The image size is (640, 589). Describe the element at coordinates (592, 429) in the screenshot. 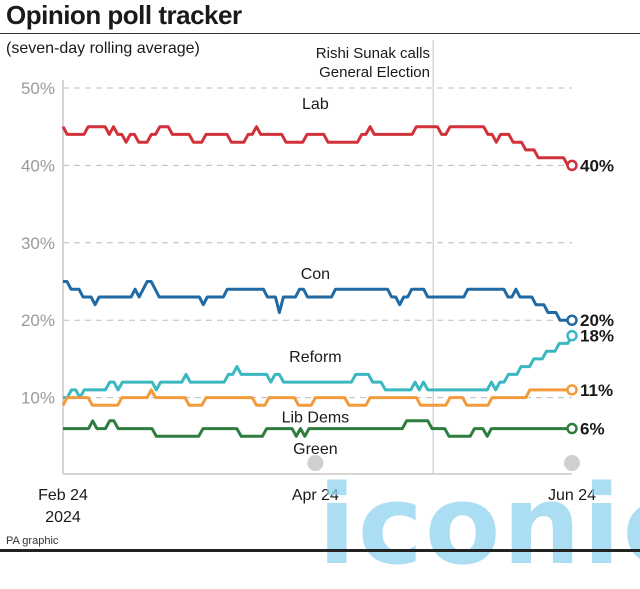

I see `series-end-label: 6%` at that location.